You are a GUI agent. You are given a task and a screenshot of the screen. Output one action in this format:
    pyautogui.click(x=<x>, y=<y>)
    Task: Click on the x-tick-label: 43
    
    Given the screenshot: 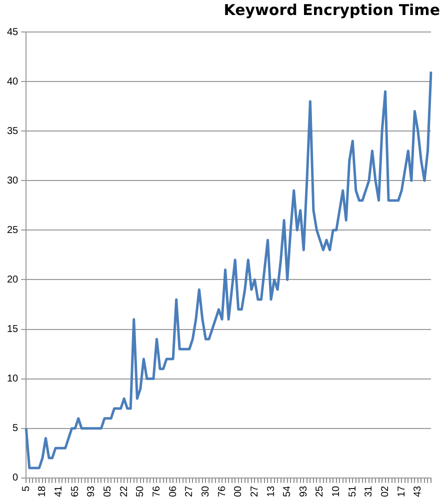 What is the action you would take?
    pyautogui.click(x=418, y=491)
    